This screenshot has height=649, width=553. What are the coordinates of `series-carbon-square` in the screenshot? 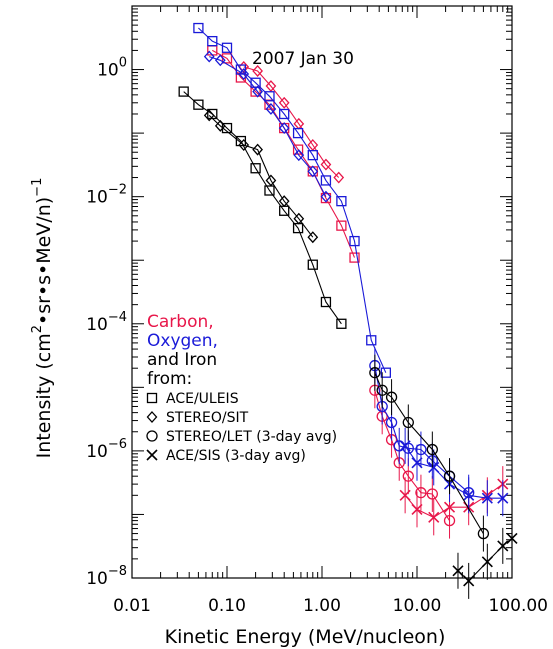 It's located at (283, 154).